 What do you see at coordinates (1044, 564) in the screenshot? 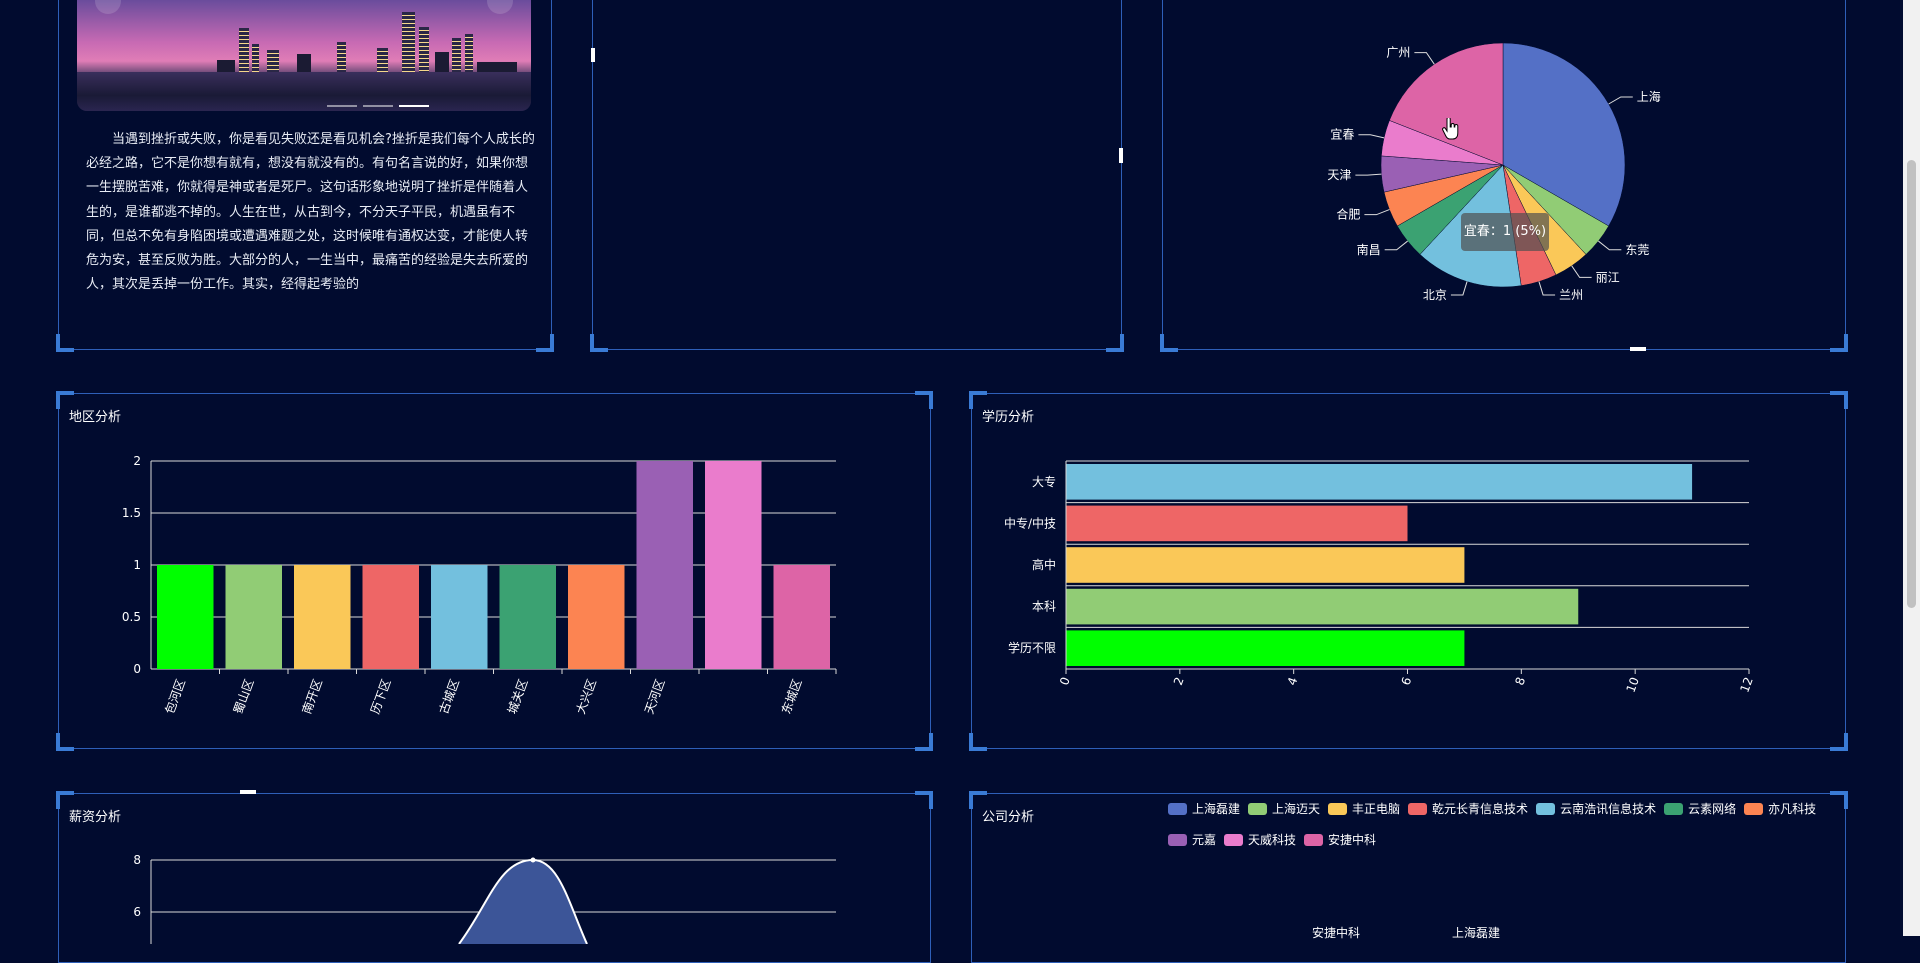
I see `y-tick-label: 高中` at bounding box center [1044, 564].